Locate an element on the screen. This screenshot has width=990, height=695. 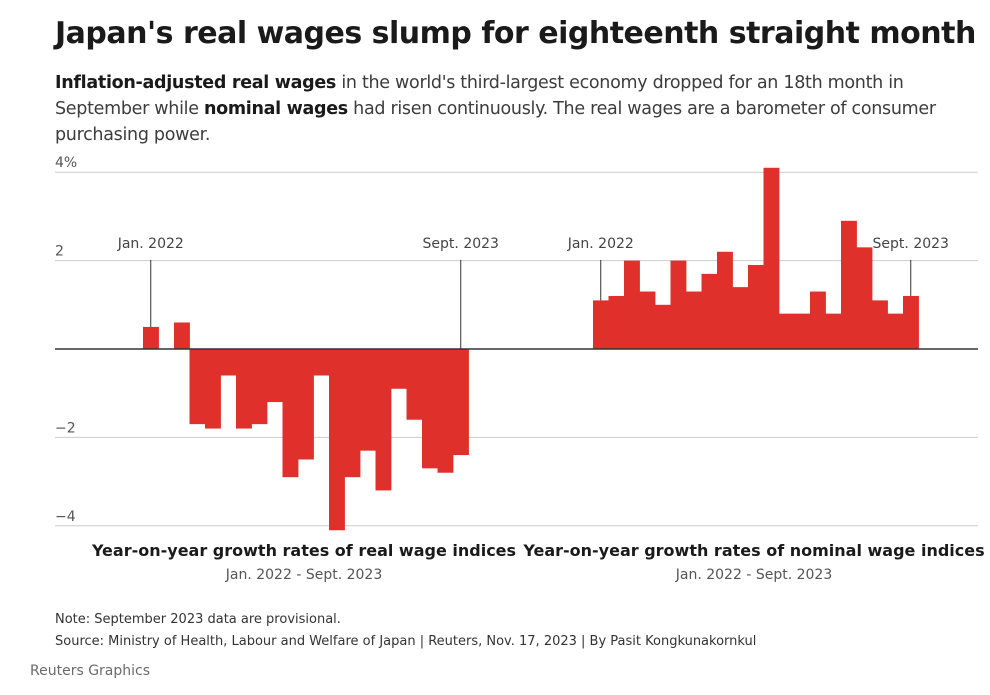
y-tick-label: 4% is located at coordinates (66, 163).